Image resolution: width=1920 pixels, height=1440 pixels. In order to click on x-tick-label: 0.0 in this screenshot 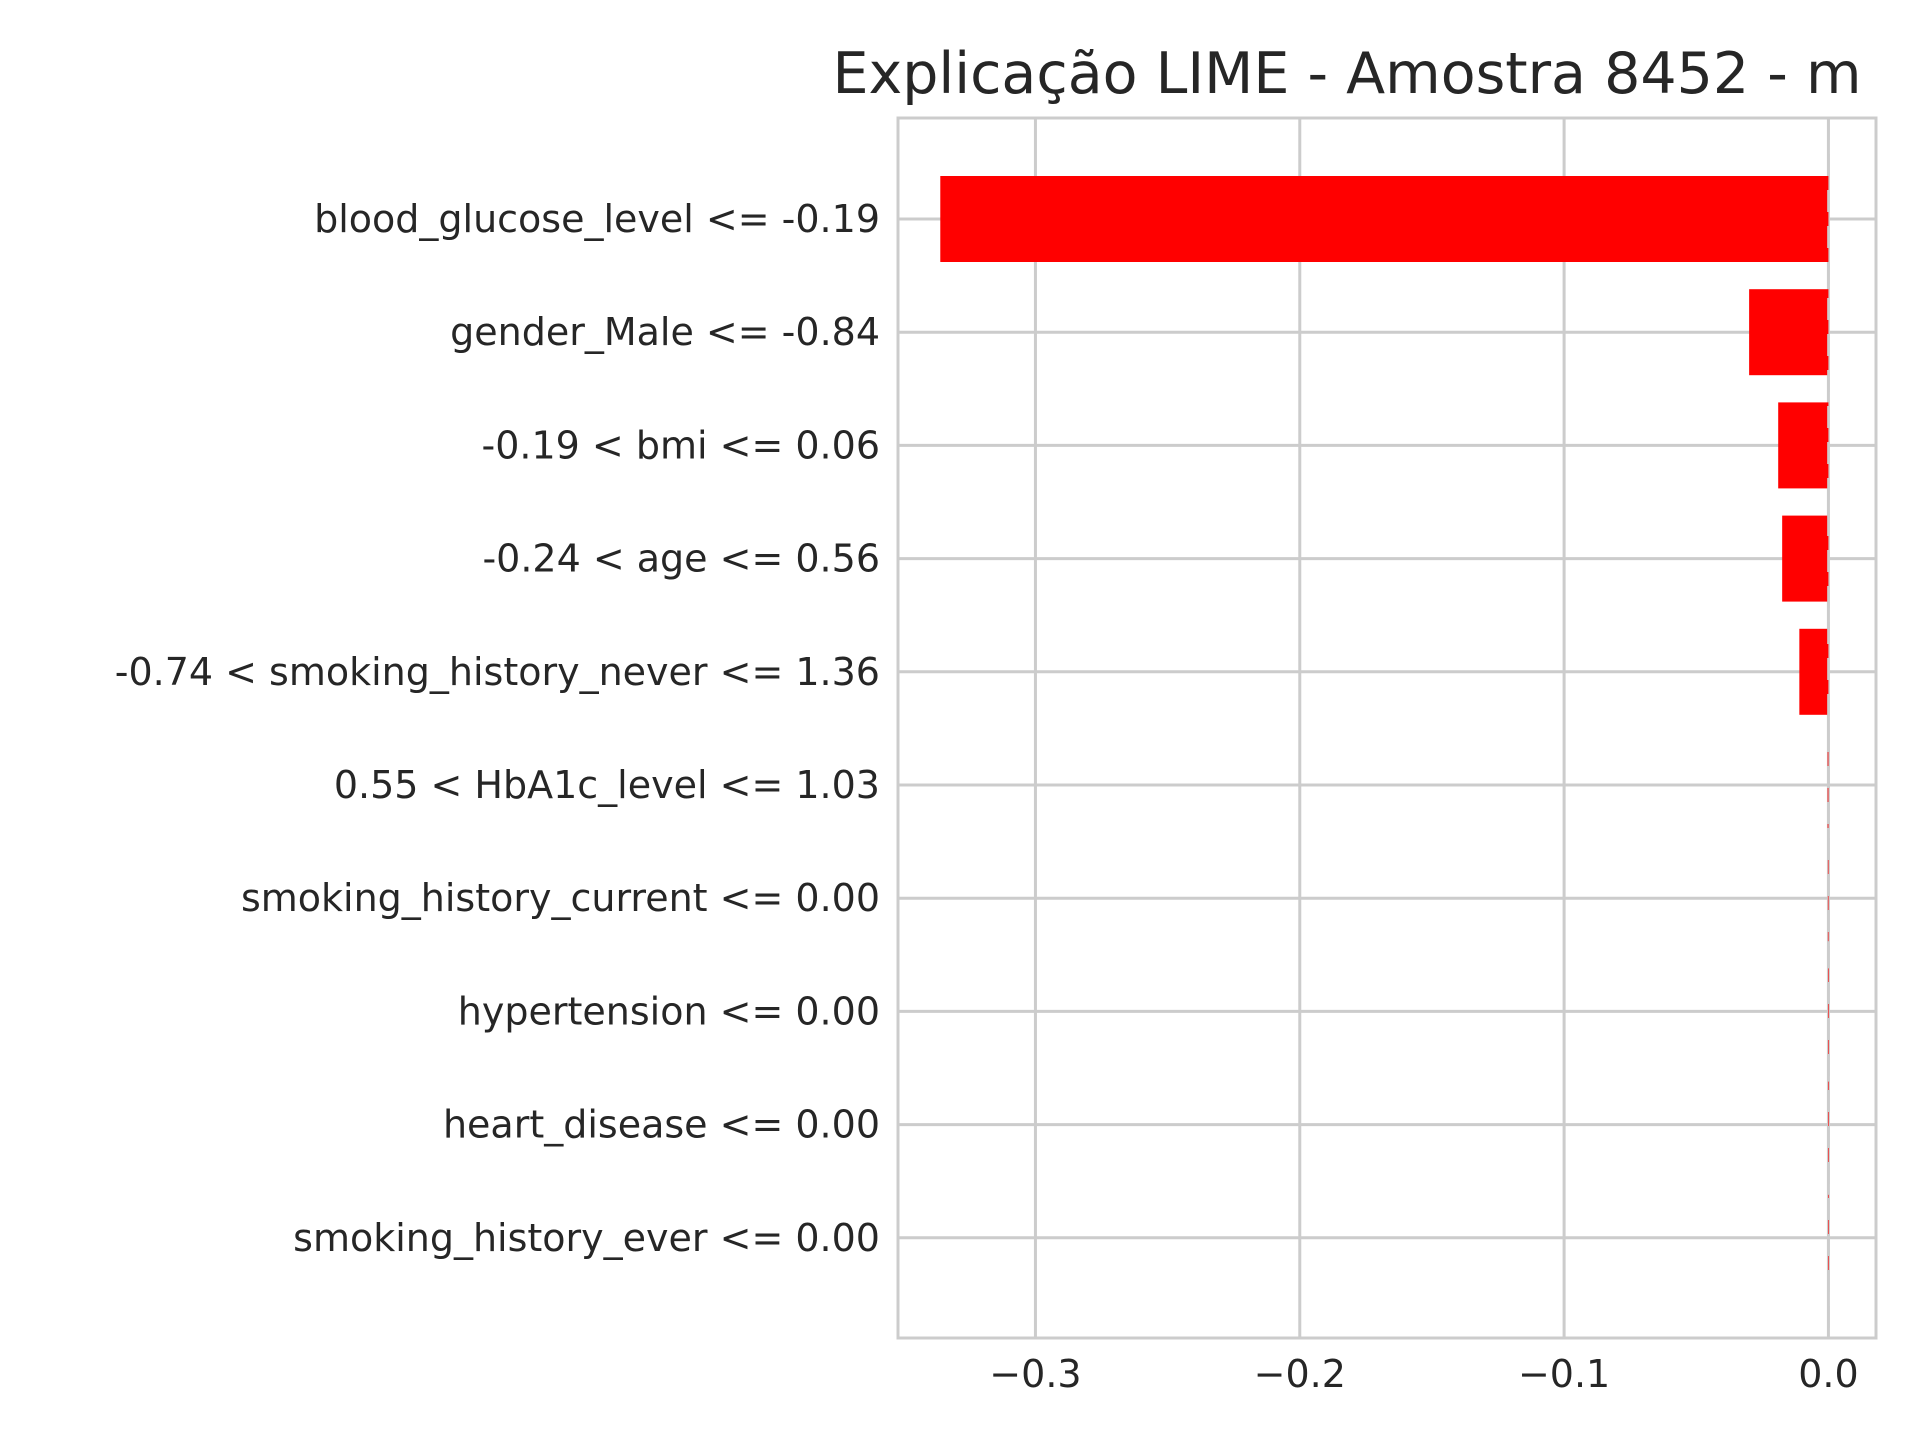, I will do `click(1828, 1374)`.